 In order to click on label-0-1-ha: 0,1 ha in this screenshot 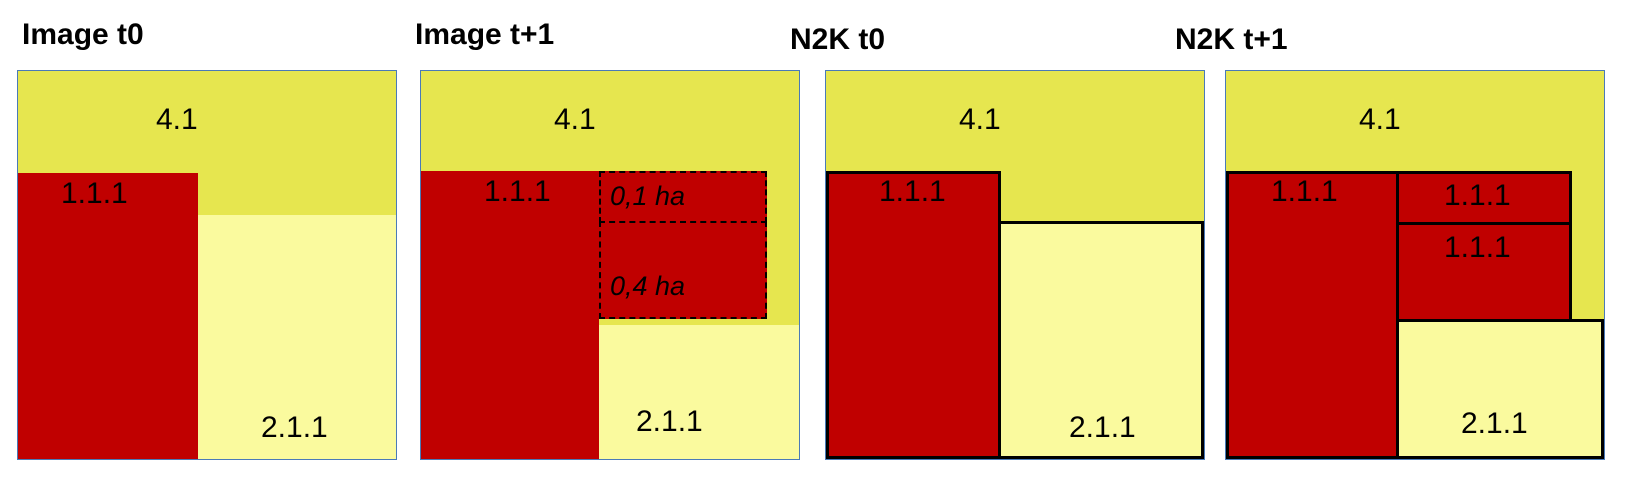, I will do `click(648, 196)`.